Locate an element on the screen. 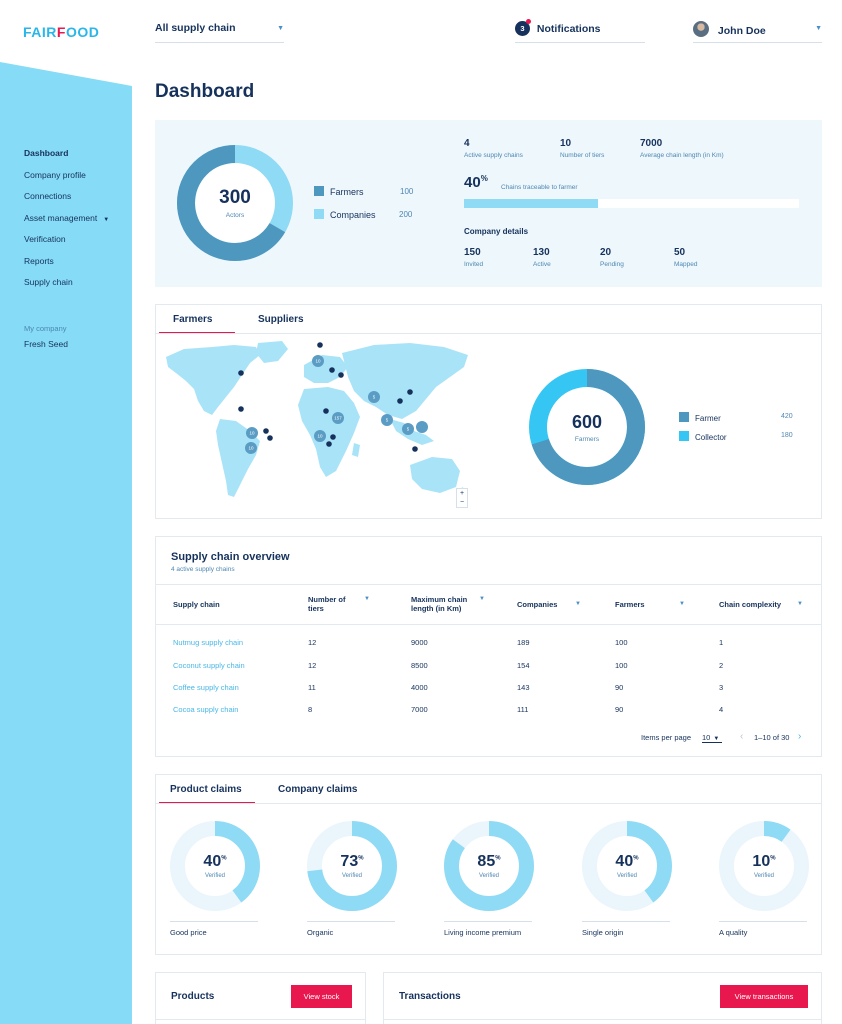 The width and height of the screenshot is (842, 1024). sidebar-item-label: Asset management is located at coordinates (61, 217).